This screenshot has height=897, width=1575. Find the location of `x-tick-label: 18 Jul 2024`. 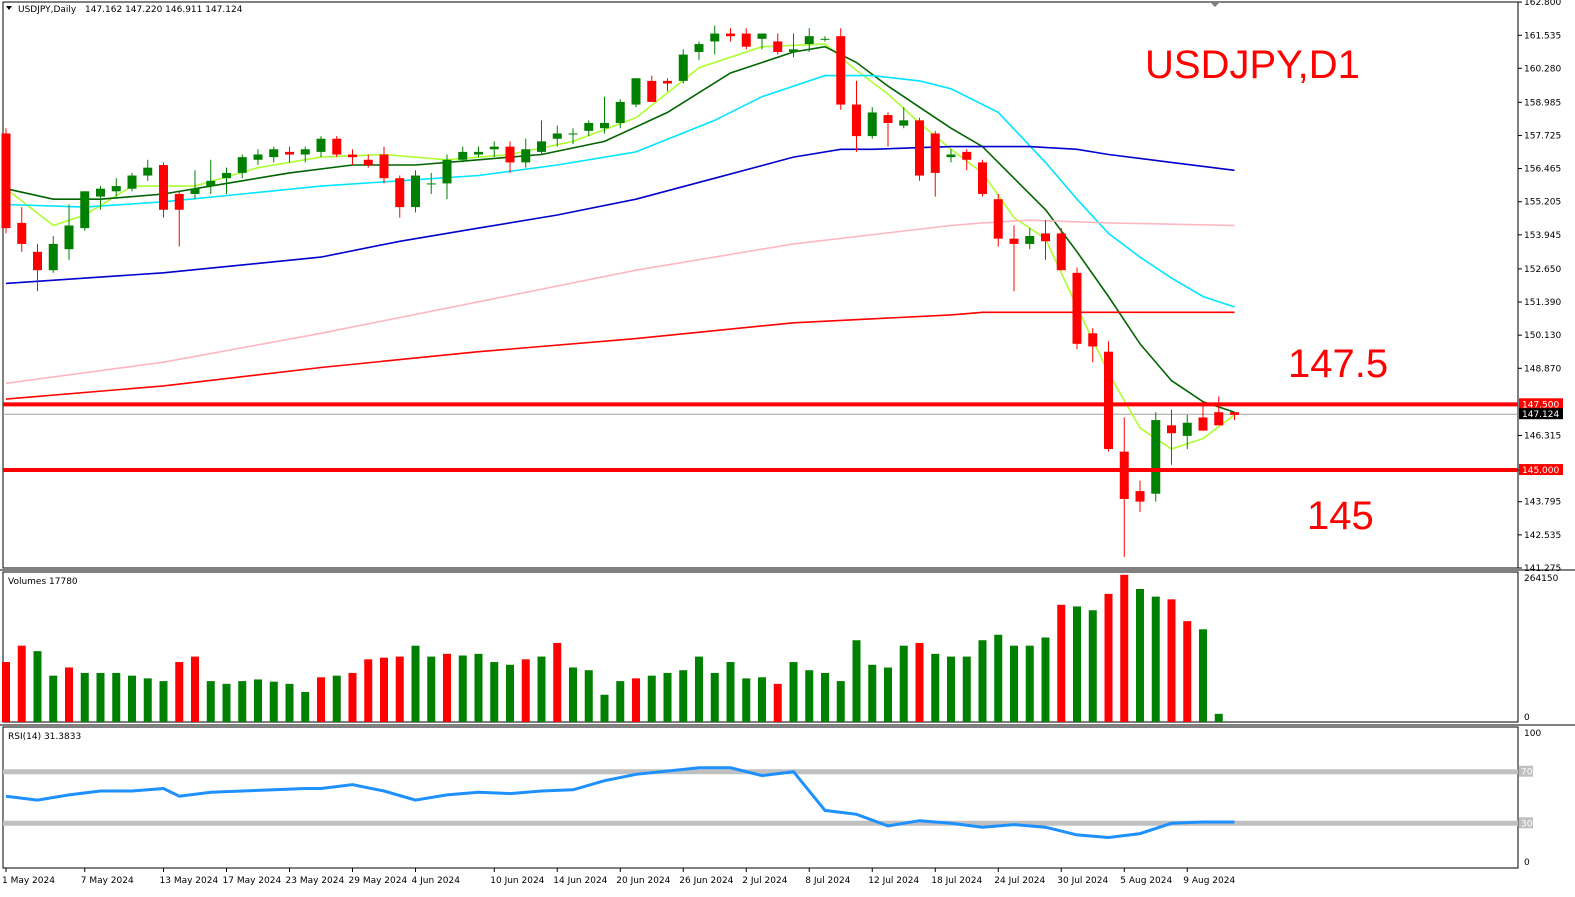

x-tick-label: 18 Jul 2024 is located at coordinates (956, 881).